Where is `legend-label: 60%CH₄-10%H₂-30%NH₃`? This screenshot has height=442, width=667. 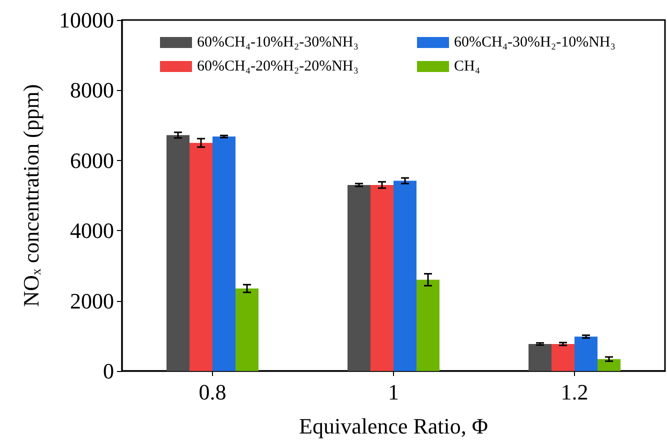 legend-label: 60%CH₄-10%H₂-30%NH₃ is located at coordinates (277, 42).